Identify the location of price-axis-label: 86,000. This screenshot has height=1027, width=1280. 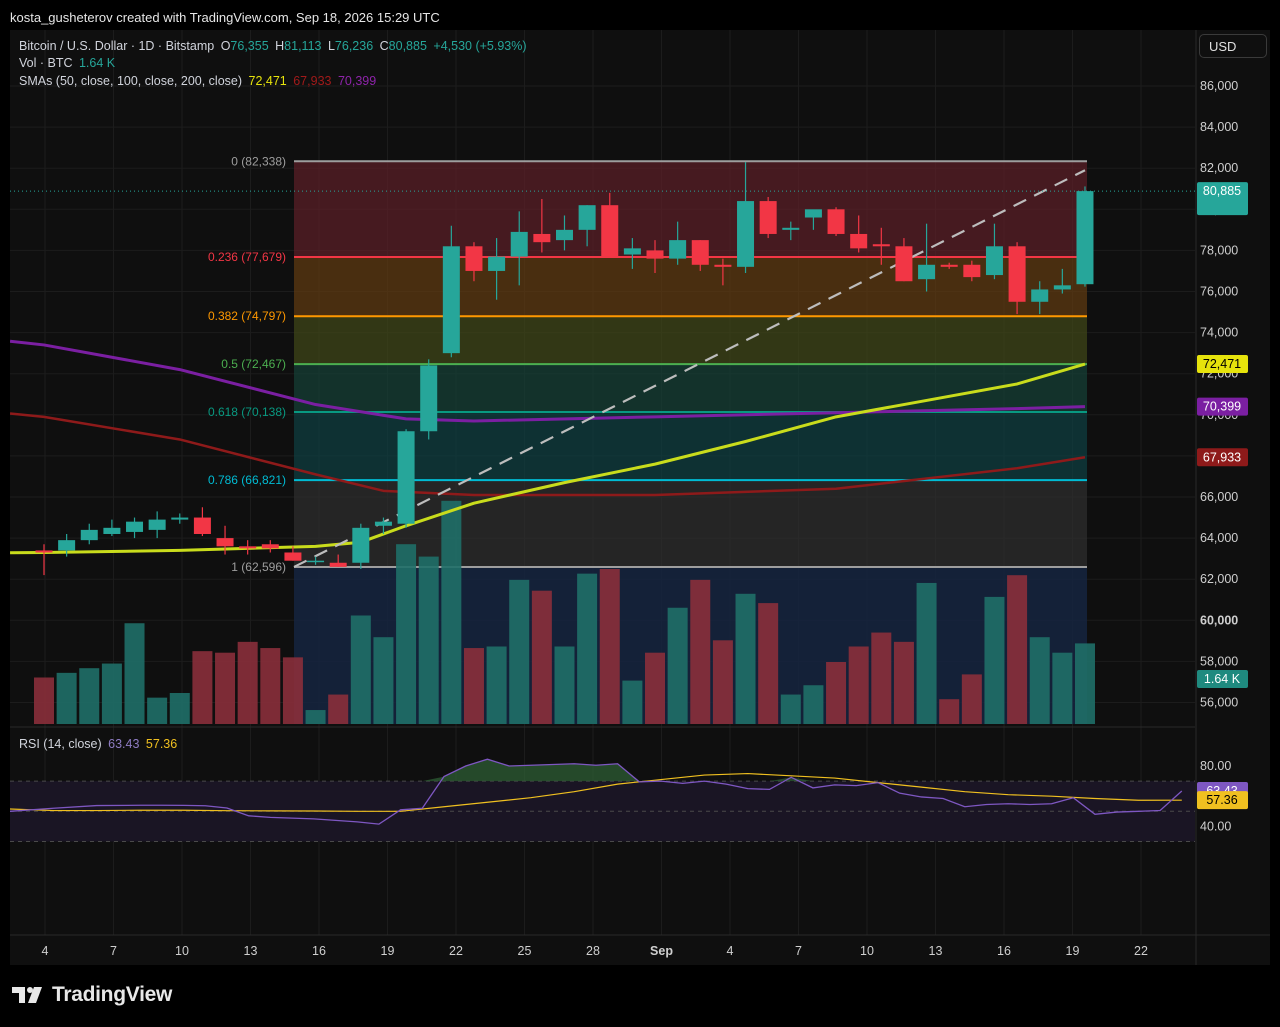
(1219, 86).